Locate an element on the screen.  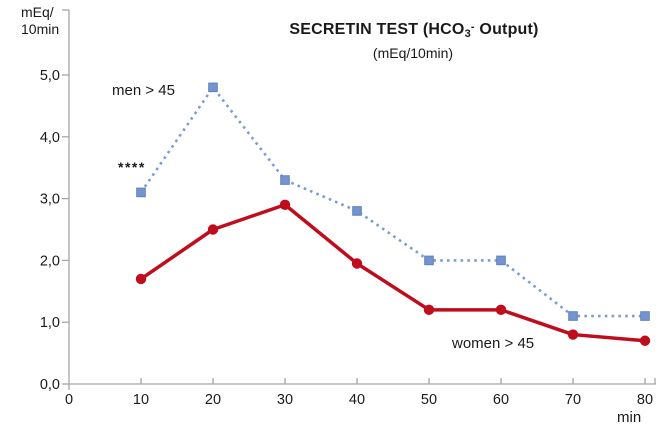
y-tick-label: 2,0 is located at coordinates (50, 261).